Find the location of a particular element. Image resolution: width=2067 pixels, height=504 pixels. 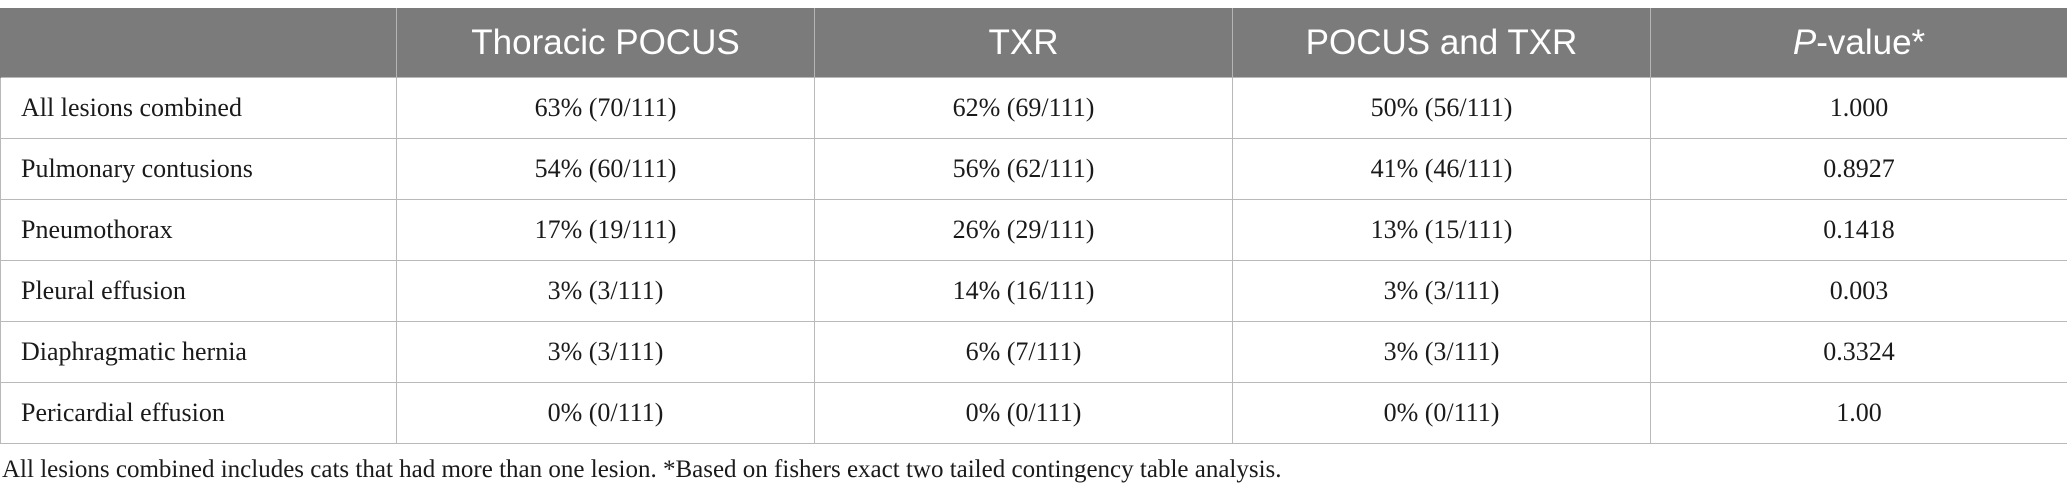

row-label: Pneumothorax is located at coordinates (198, 230).